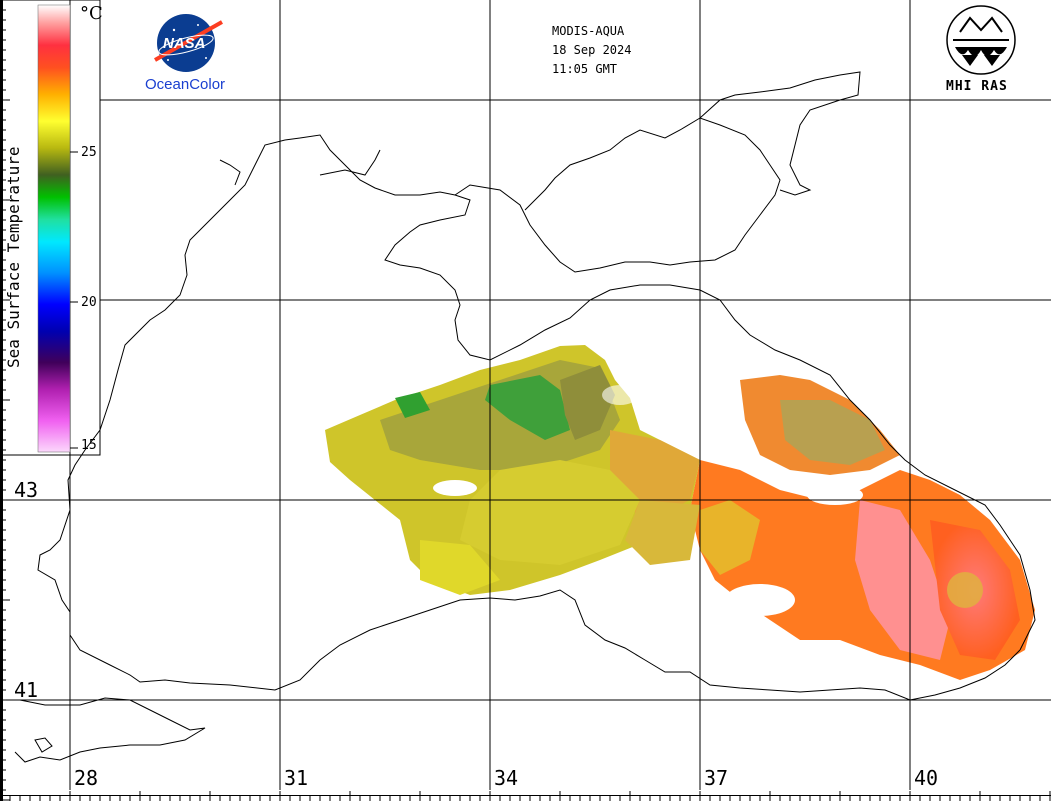 The height and width of the screenshot is (801, 1051). Describe the element at coordinates (185, 84) in the screenshot. I see `oceancolor-label: OceanColor` at that location.